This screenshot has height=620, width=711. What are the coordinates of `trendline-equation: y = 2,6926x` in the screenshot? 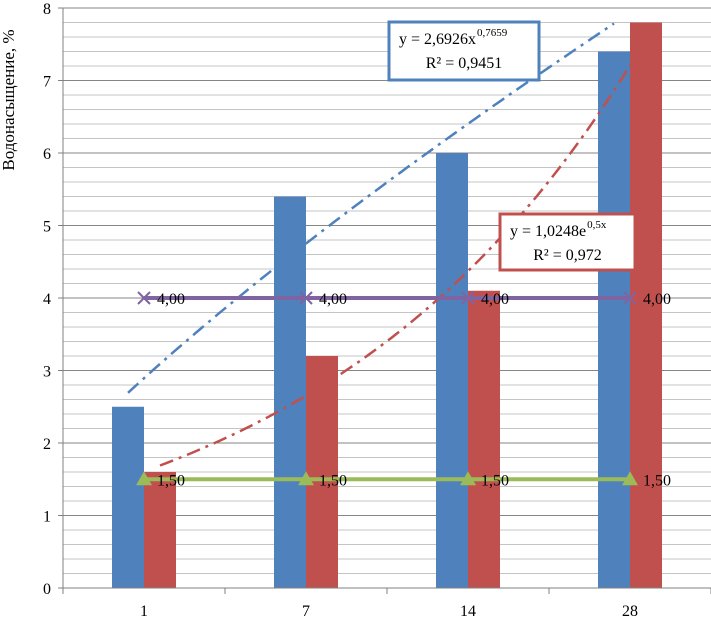 It's located at (437, 39).